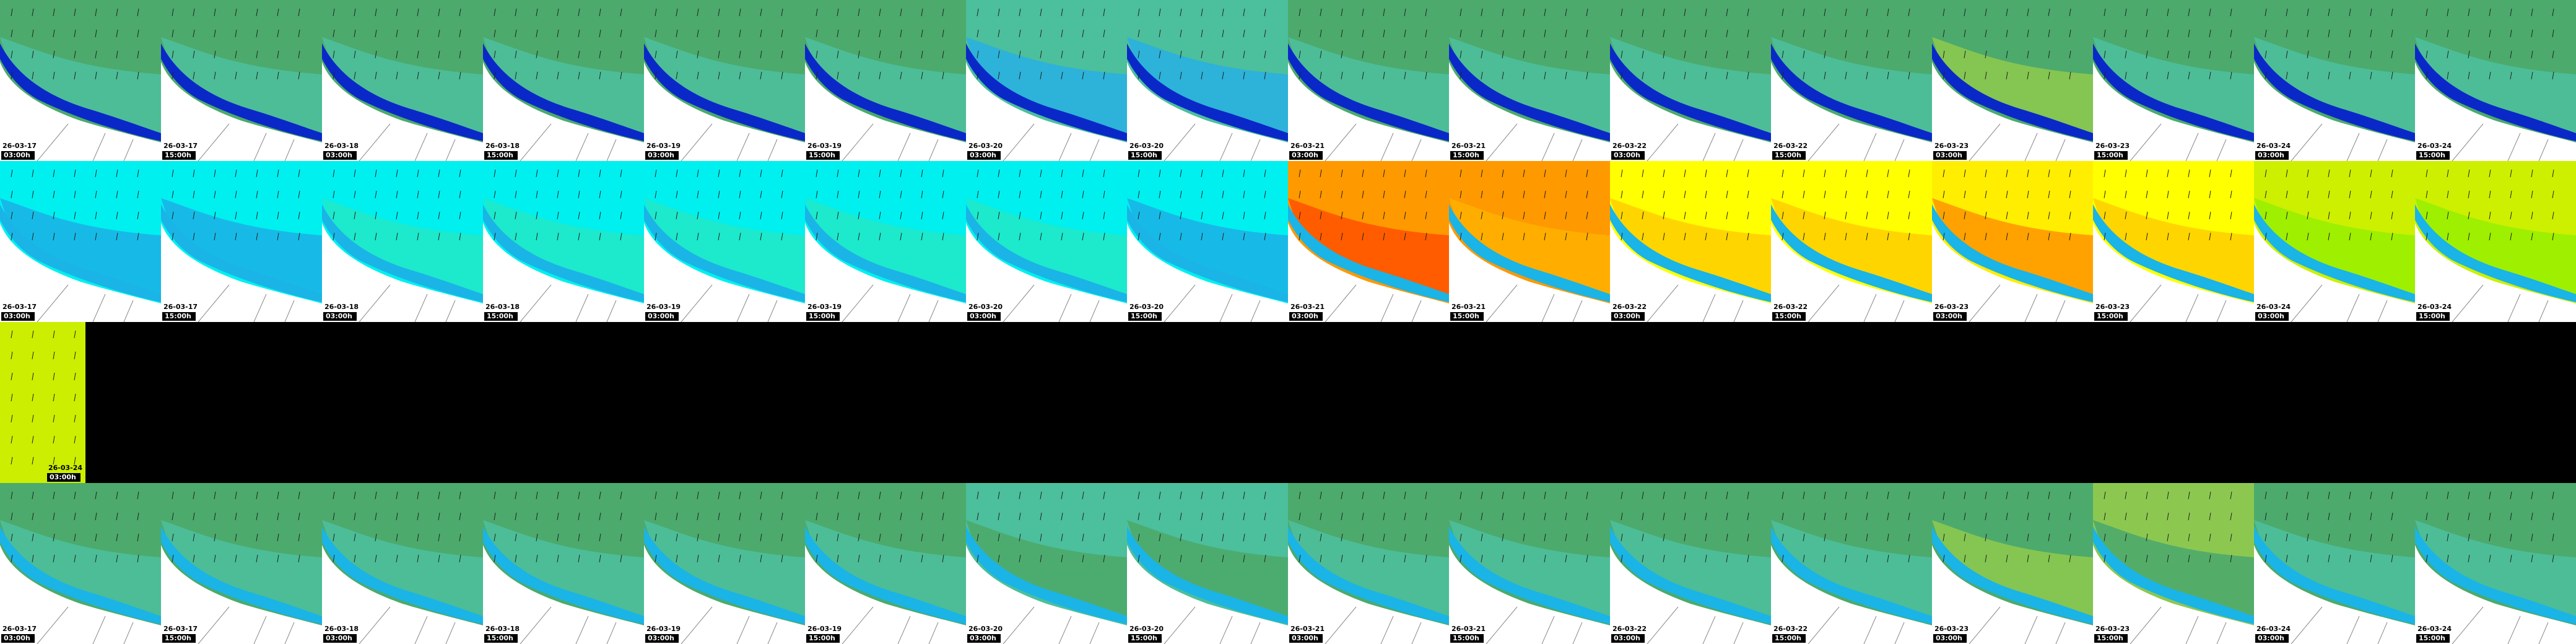 The width and height of the screenshot is (2576, 644). I want to click on date-label: 26-03-18, so click(341, 307).